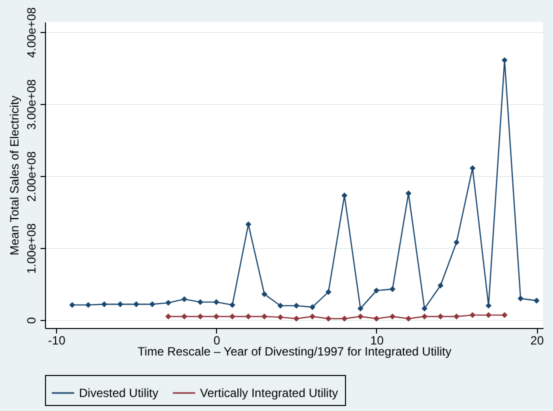  I want to click on y-tick-label: 2.00e+08, so click(31, 176).